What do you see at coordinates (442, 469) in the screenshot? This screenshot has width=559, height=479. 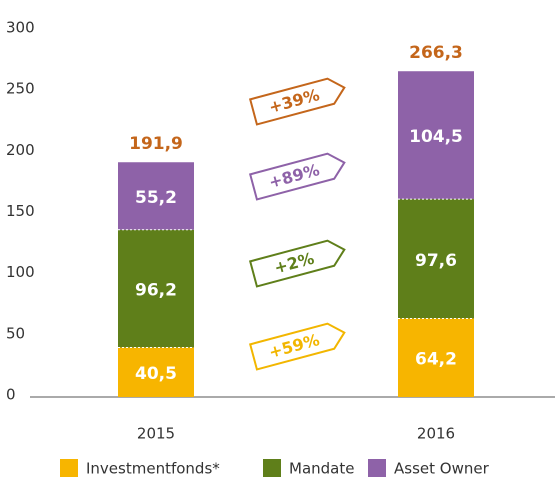 I see `legend-label: Asset Owner` at bounding box center [442, 469].